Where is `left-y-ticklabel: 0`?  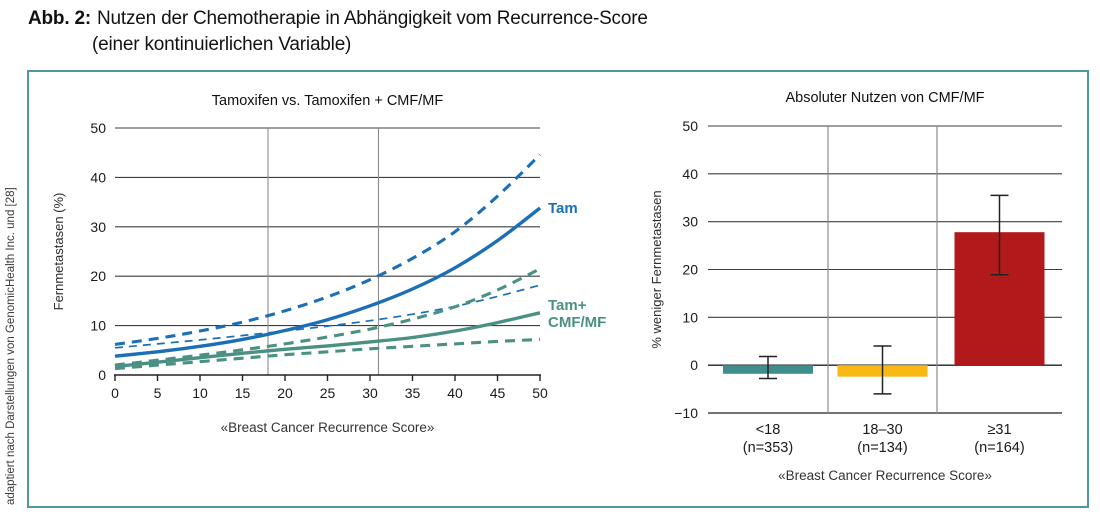
left-y-ticklabel: 0 is located at coordinates (102, 375).